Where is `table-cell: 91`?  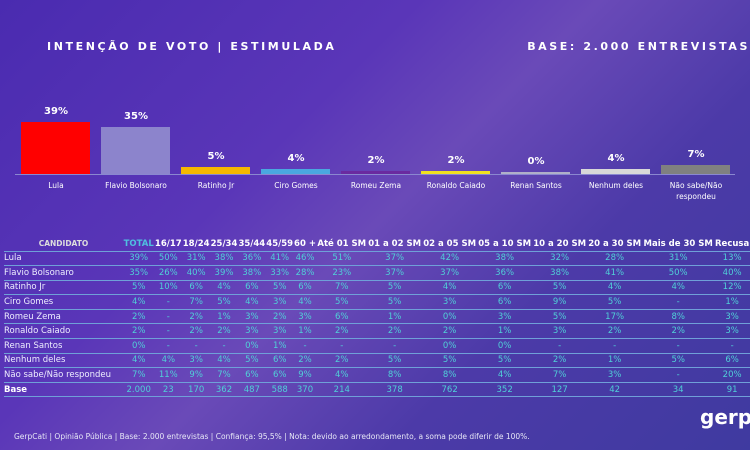
table-cell: 91 is located at coordinates (732, 389).